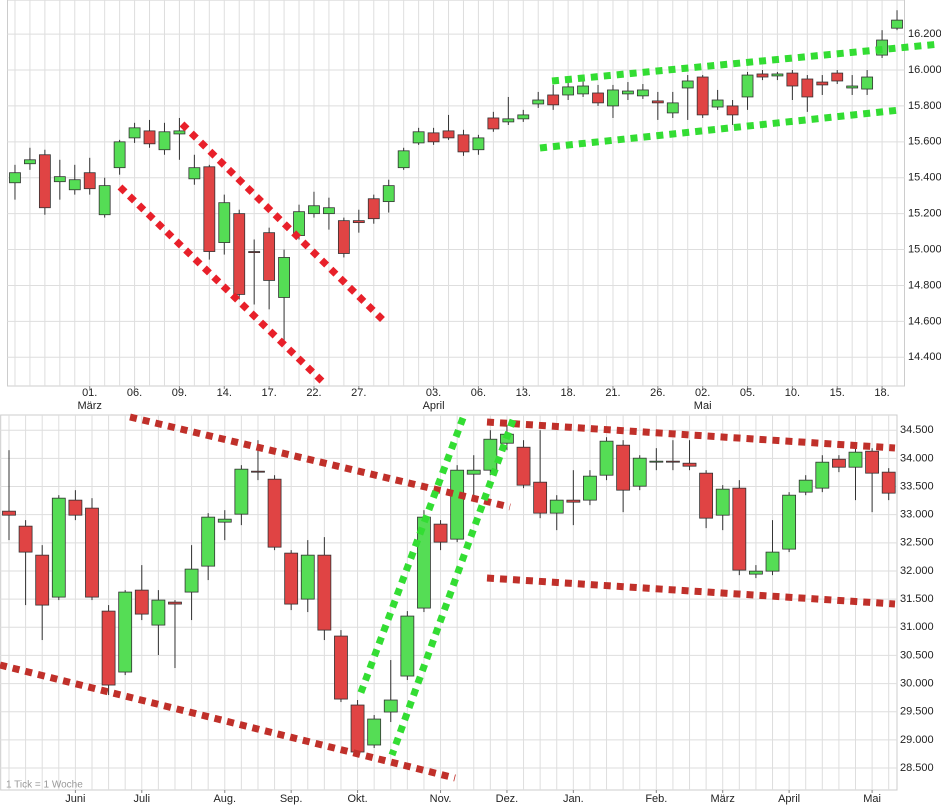 The height and width of the screenshot is (805, 941). What do you see at coordinates (917, 627) in the screenshot?
I see `y-tick-label: 31.000` at bounding box center [917, 627].